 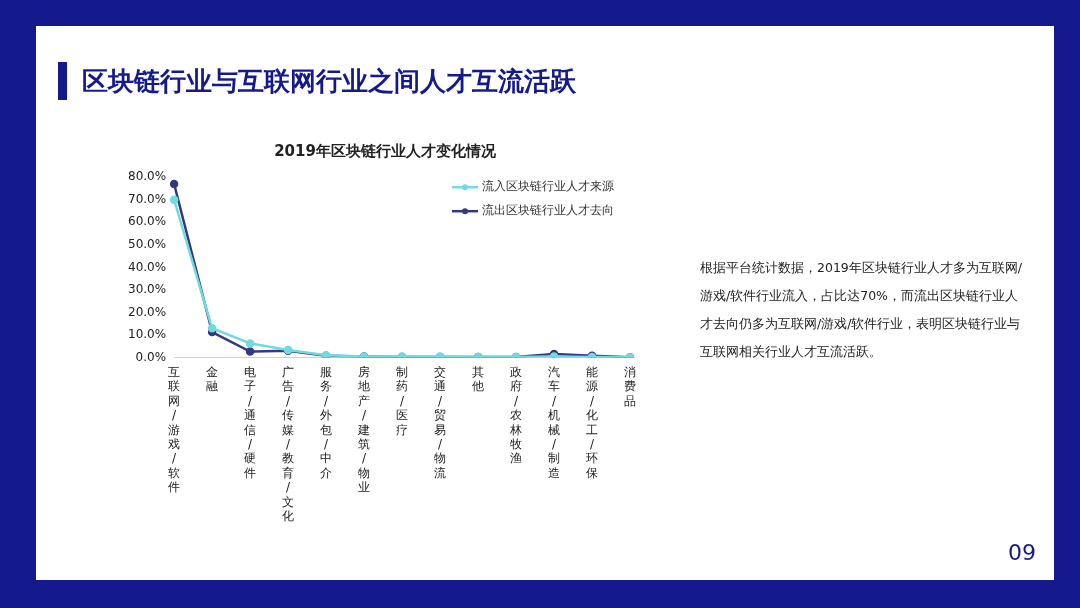 What do you see at coordinates (862, 310) in the screenshot?
I see `text: 根据平台统计数据，2019年区块链行业人才多为互联网/游戏/软件行业流入，占比达70%，而流出区块链行业人才去向仍多为互联网/游戏/软件行业，表明区块链行业与互联网相关行业人才互流活跃。` at bounding box center [862, 310].